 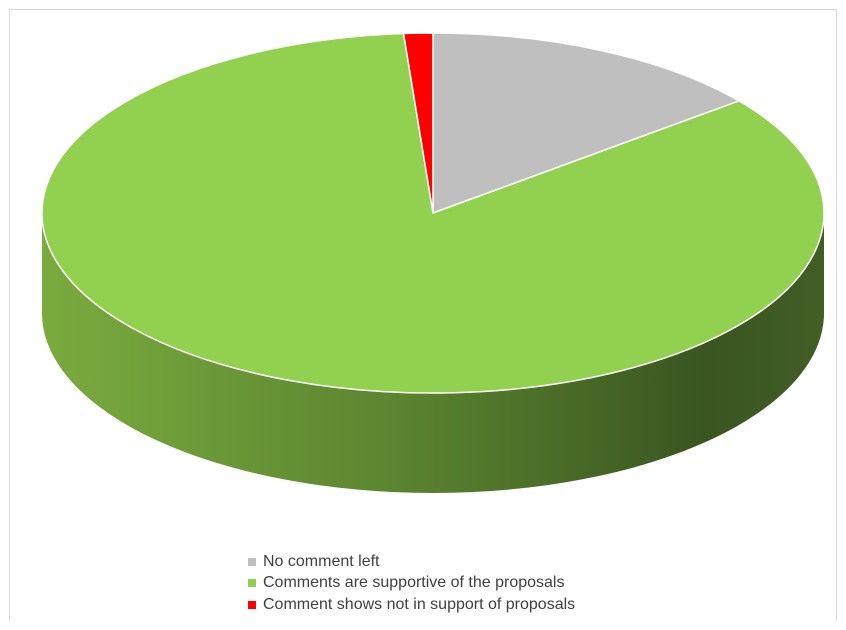 What do you see at coordinates (321, 561) in the screenshot?
I see `legend-label: No comment left` at bounding box center [321, 561].